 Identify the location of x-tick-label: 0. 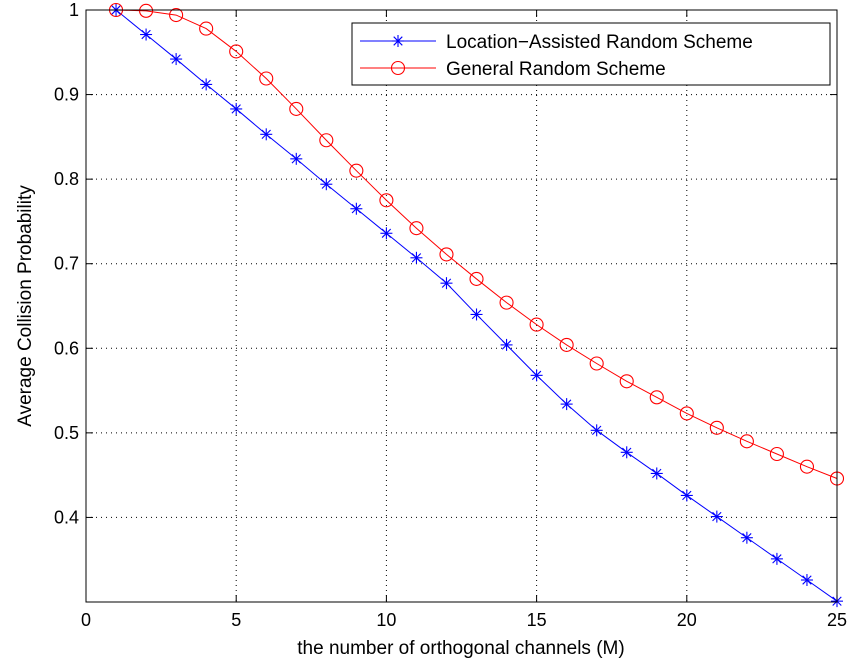
(86, 620).